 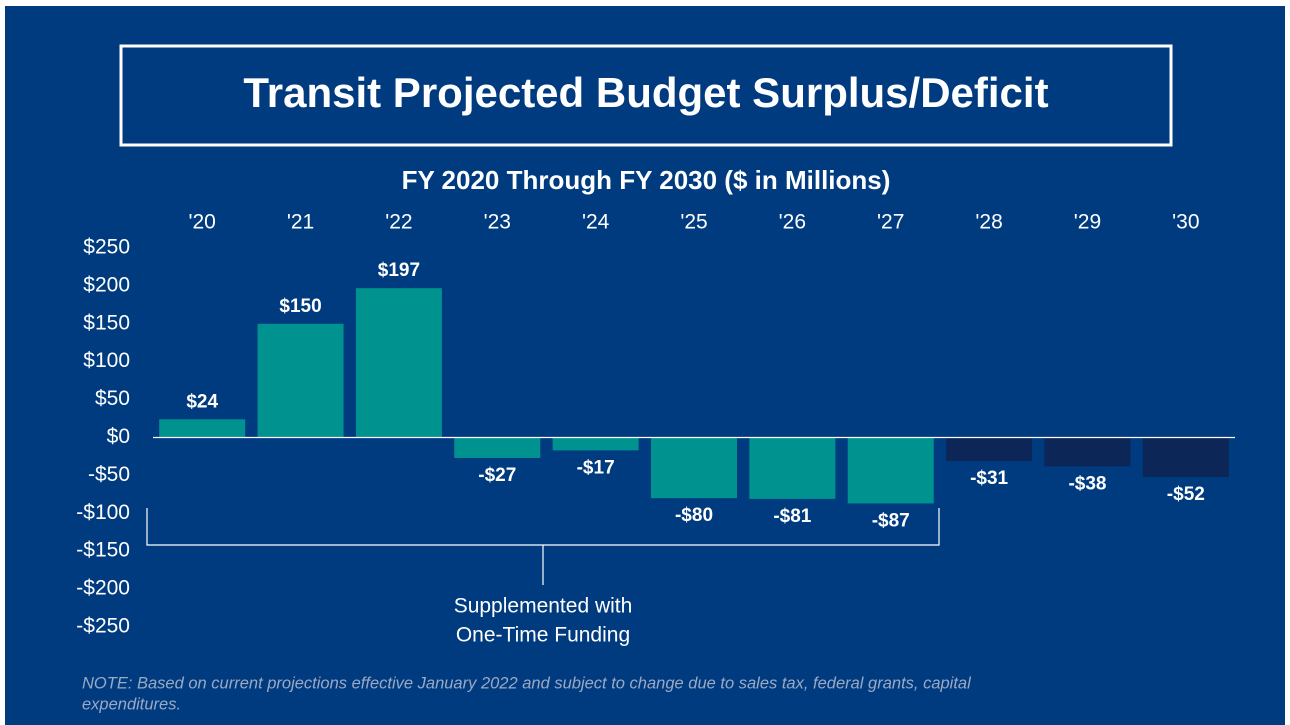 I want to click on y-tick-label: $200, so click(x=106, y=284).